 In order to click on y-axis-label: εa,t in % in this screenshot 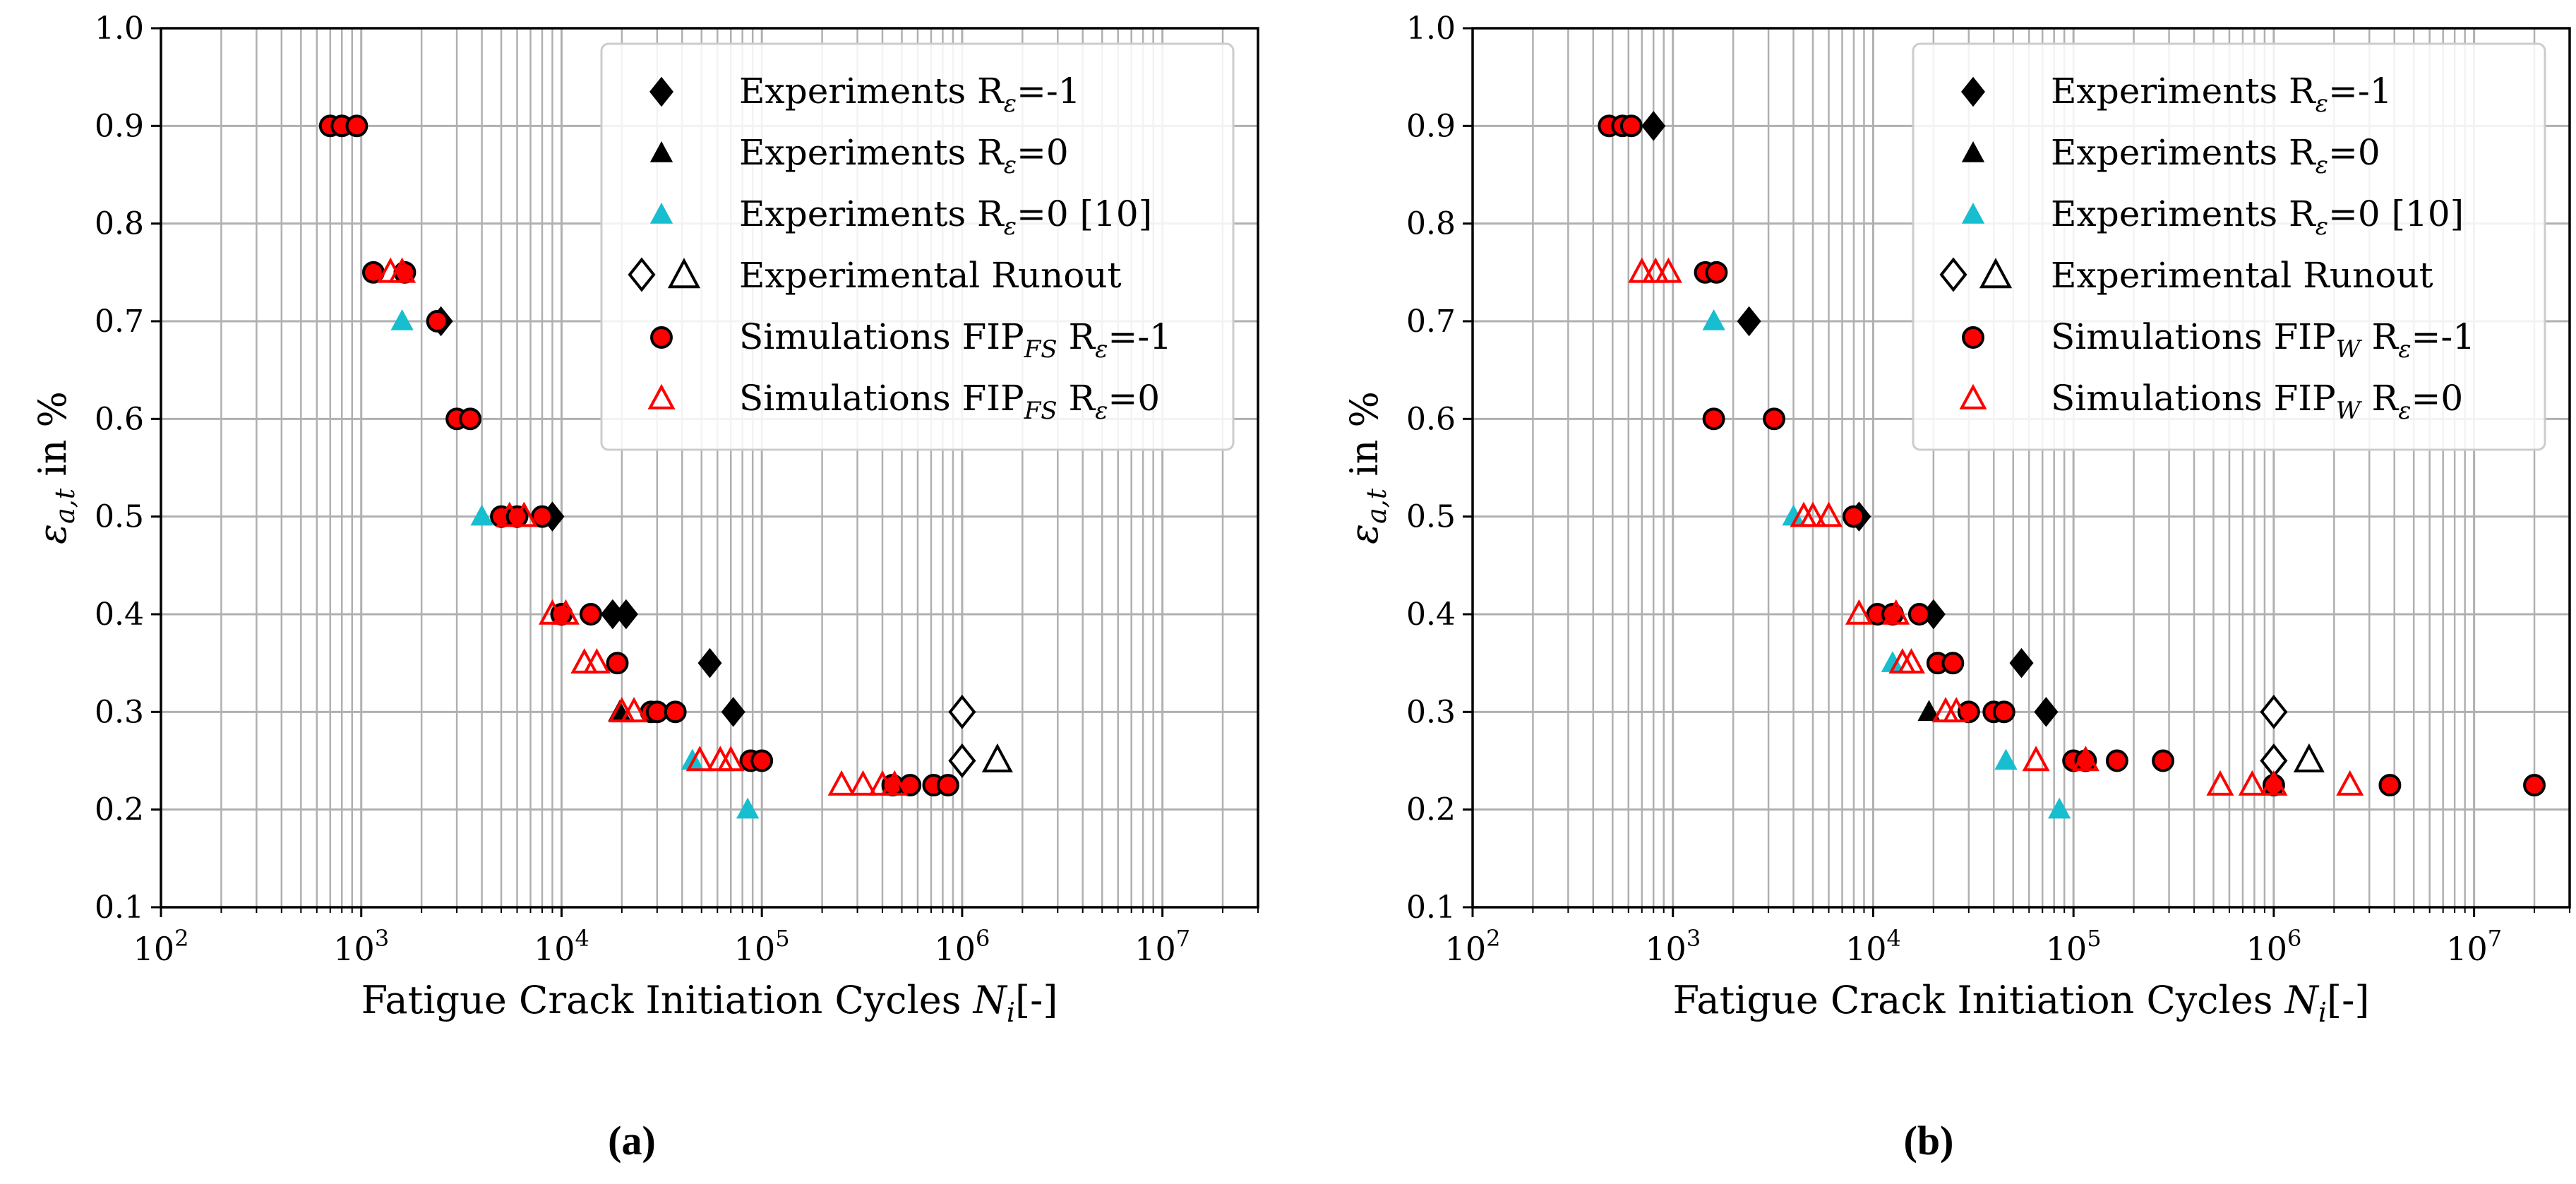, I will do `click(55, 467)`.